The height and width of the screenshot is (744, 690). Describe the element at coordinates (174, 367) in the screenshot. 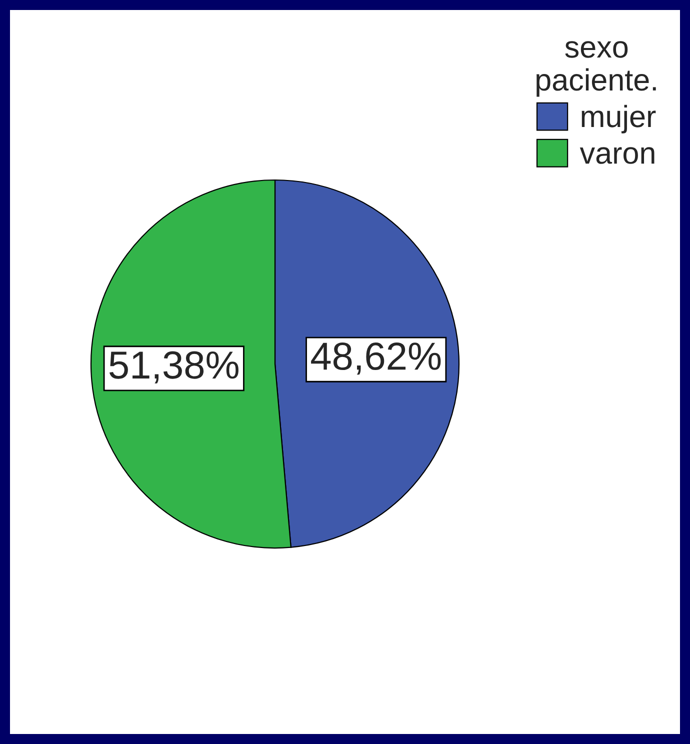

I see `data-label: 51,38%` at that location.